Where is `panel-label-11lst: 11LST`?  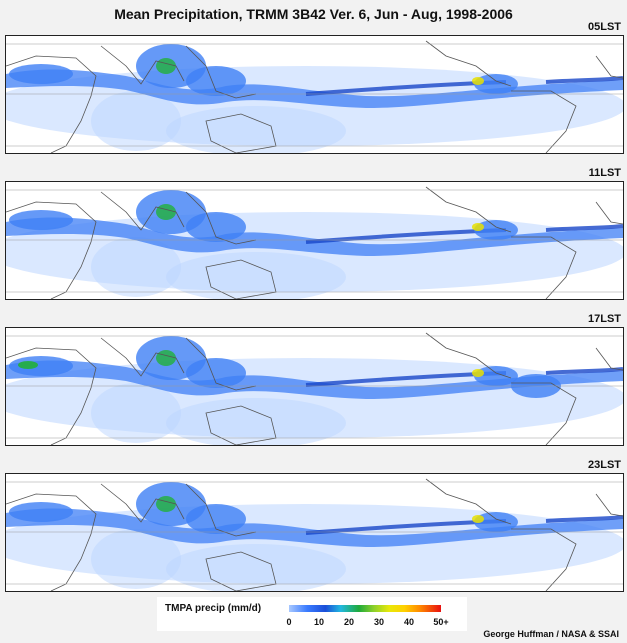 panel-label-11lst: 11LST is located at coordinates (604, 173).